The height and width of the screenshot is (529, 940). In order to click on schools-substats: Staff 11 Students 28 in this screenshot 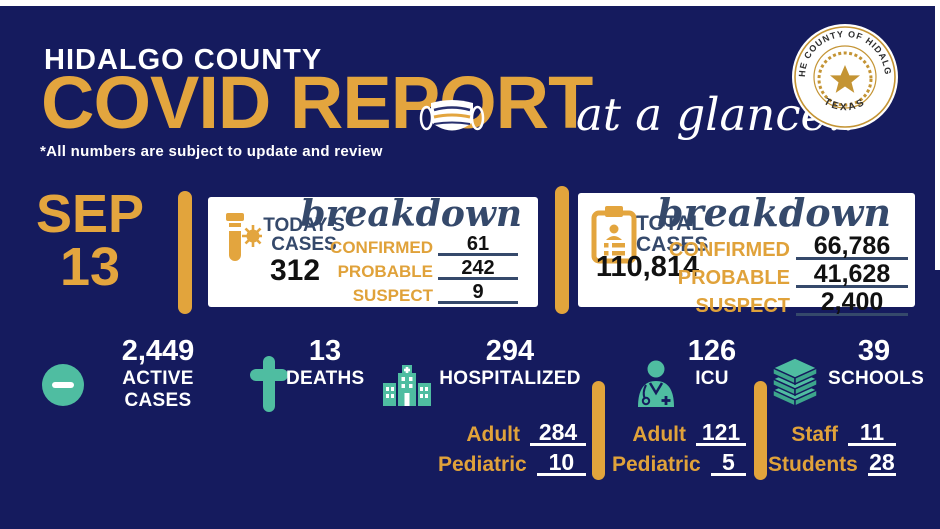, I will do `click(832, 450)`.